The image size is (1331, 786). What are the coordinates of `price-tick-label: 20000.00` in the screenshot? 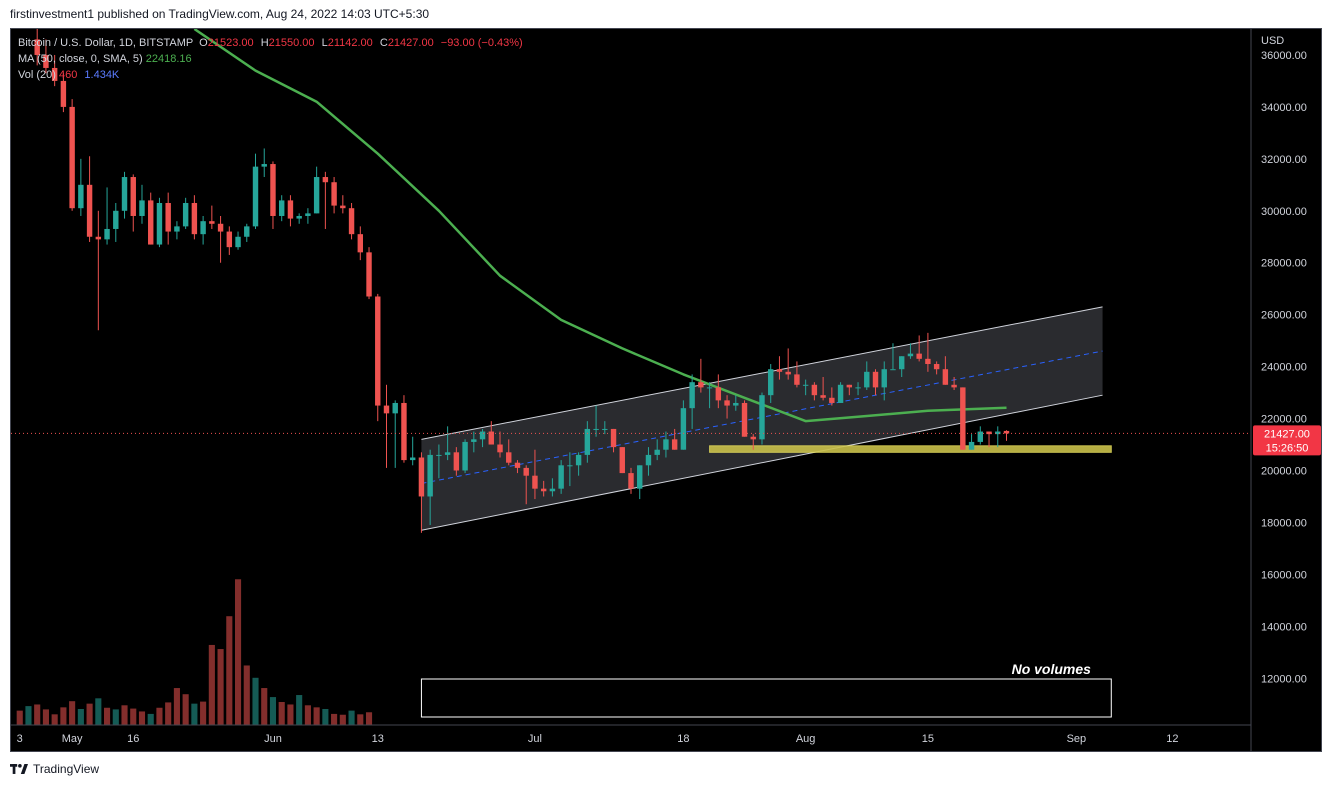 It's located at (1284, 471).